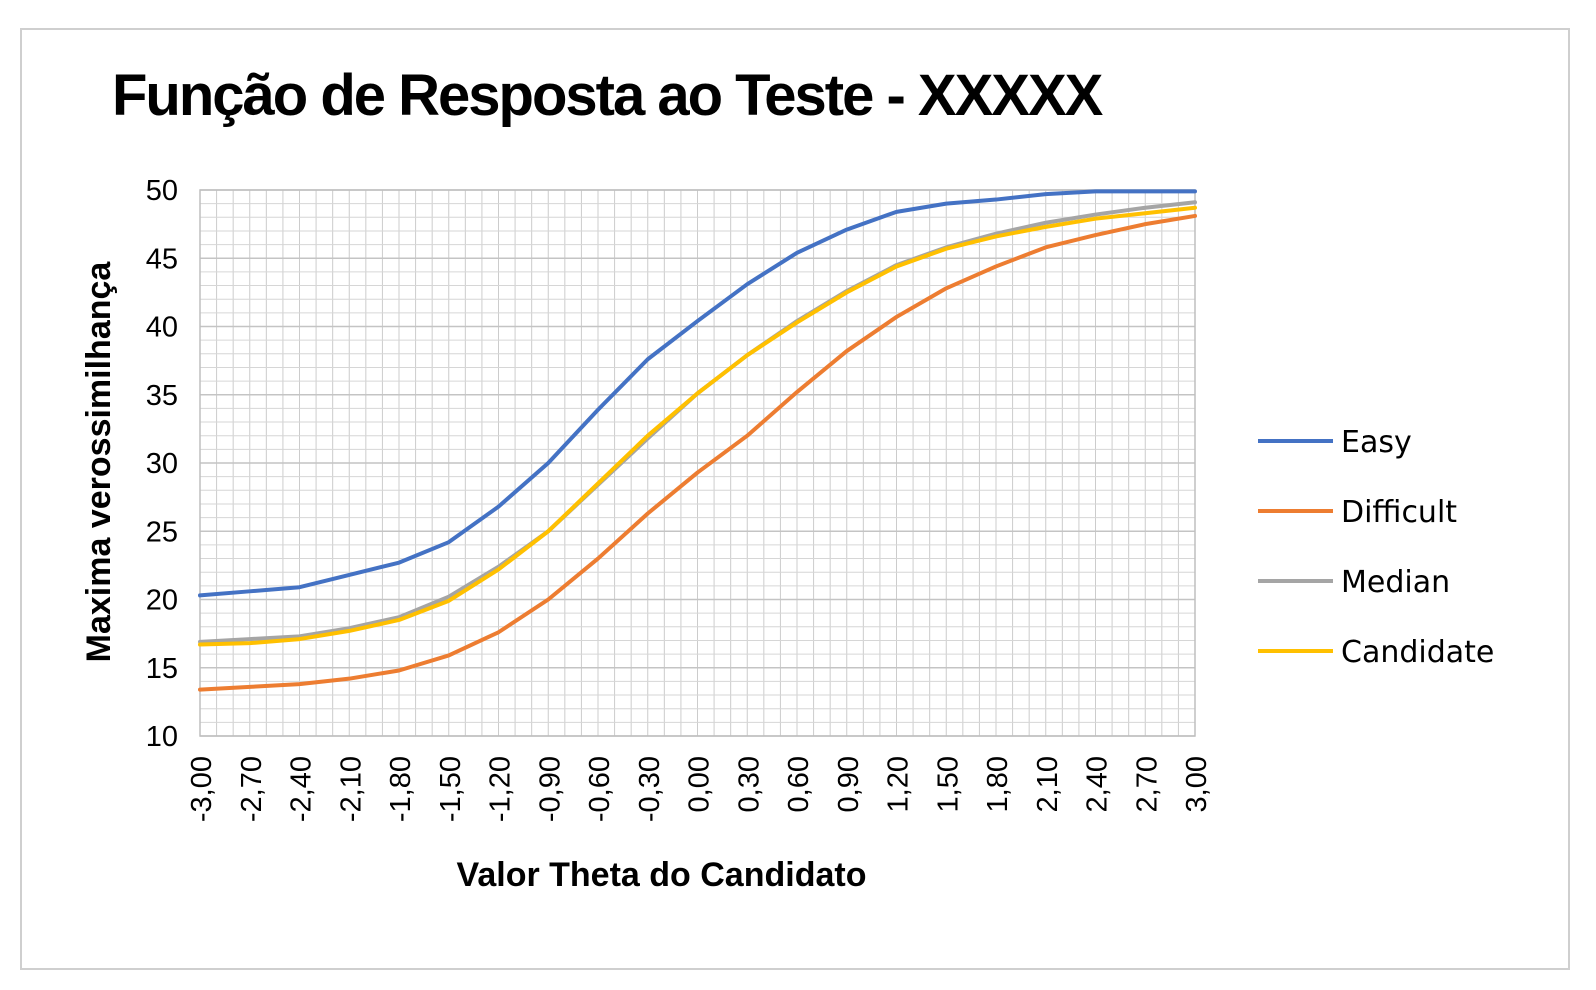 The image size is (1596, 990). Describe the element at coordinates (162, 601) in the screenshot. I see `y-tick-label: 20` at that location.